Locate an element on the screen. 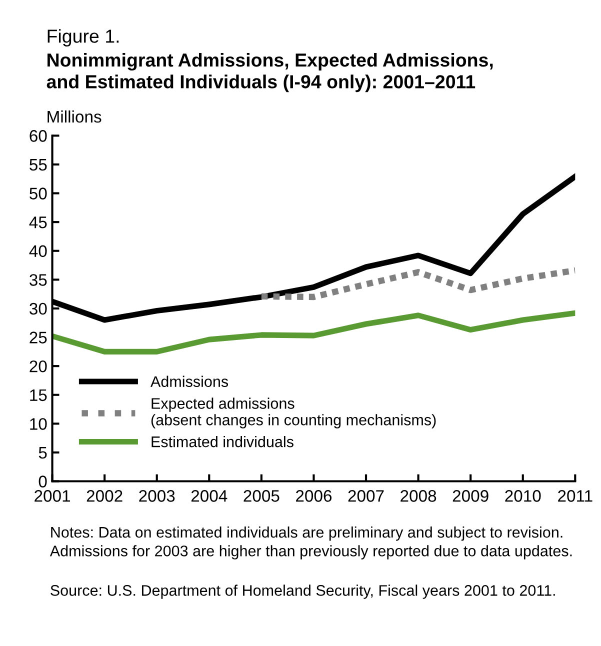  chart-subtitle: Figure 1. is located at coordinates (83, 38).